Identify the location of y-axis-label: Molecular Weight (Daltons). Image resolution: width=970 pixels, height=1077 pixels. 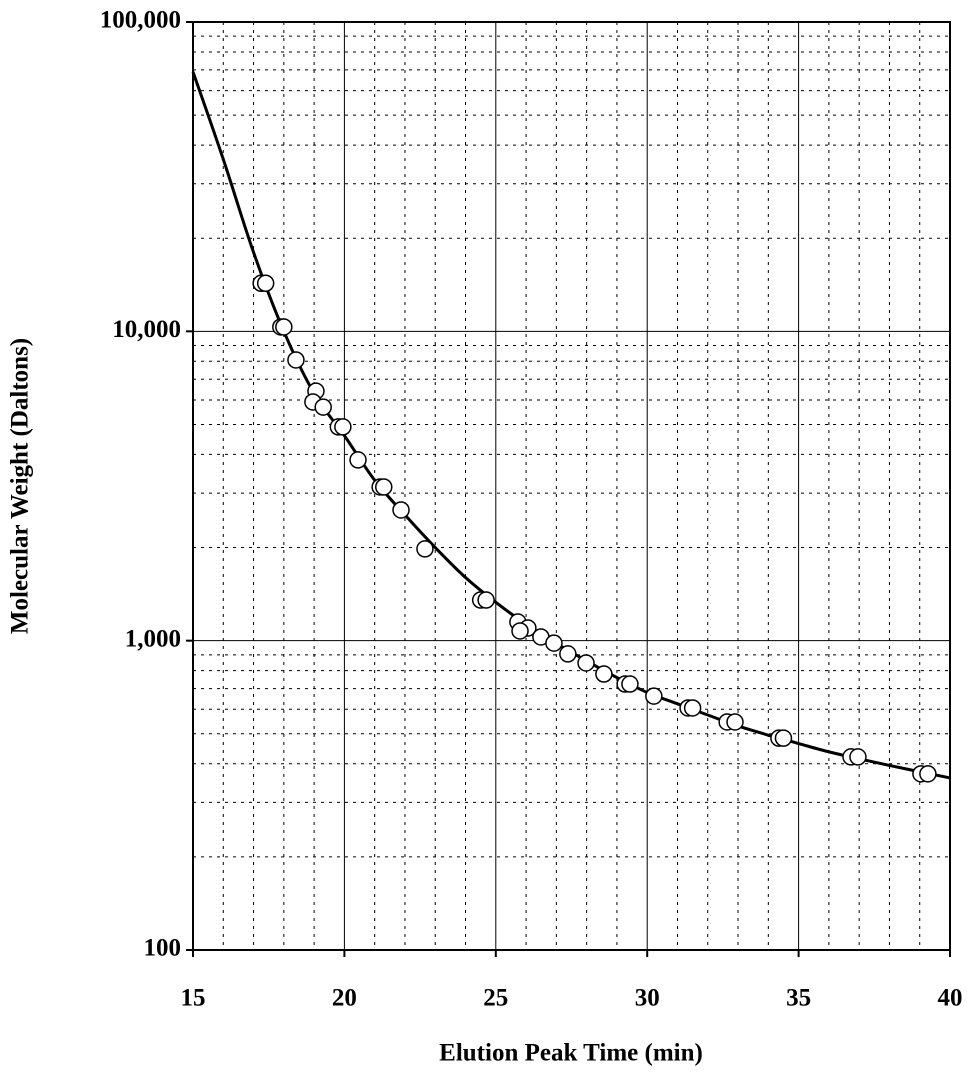
(20, 486).